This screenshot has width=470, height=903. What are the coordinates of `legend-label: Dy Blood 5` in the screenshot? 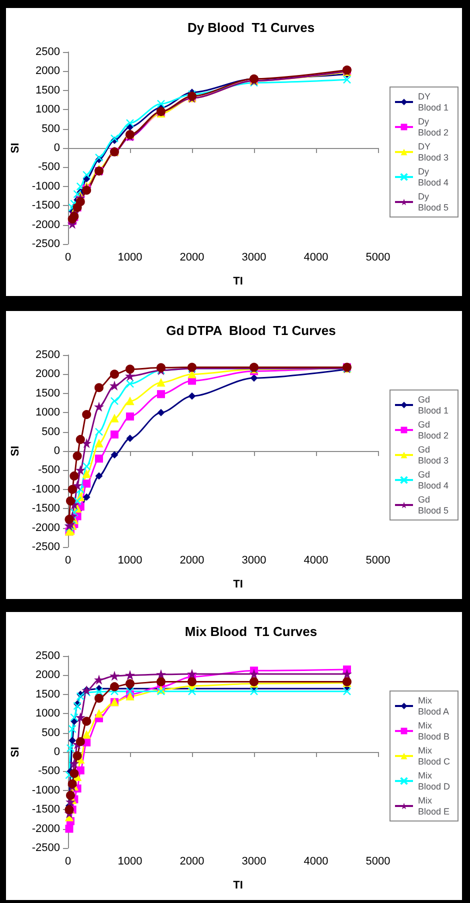 It's located at (433, 202).